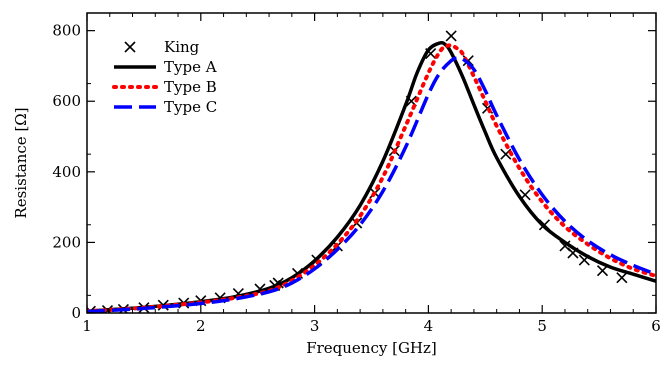 The image size is (672, 365). Describe the element at coordinates (542, 326) in the screenshot. I see `x-tick-label: 5` at that location.